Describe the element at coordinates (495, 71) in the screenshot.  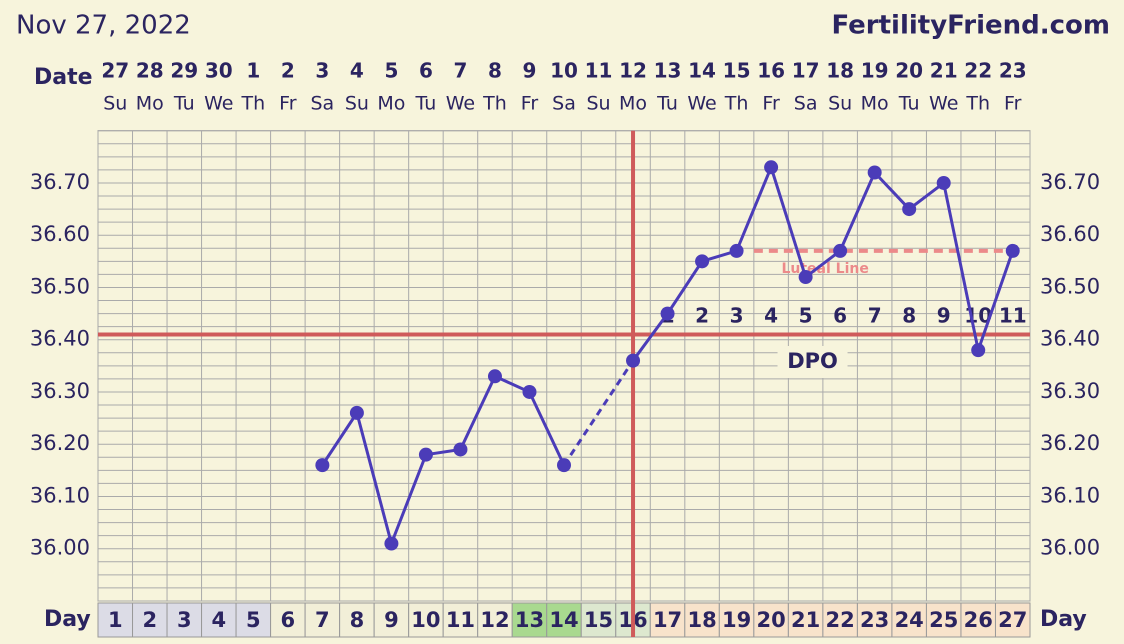
I see `date-label: 8` at that location.